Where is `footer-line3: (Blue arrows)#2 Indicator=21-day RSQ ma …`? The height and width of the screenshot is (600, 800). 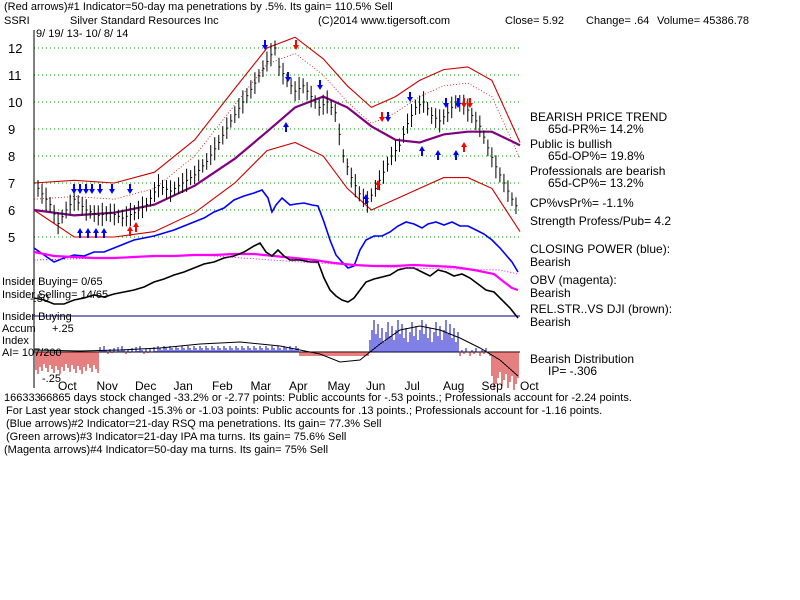
footer-line3: (Blue arrows)#2 Indicator=21-day RSQ ma … is located at coordinates (193, 424).